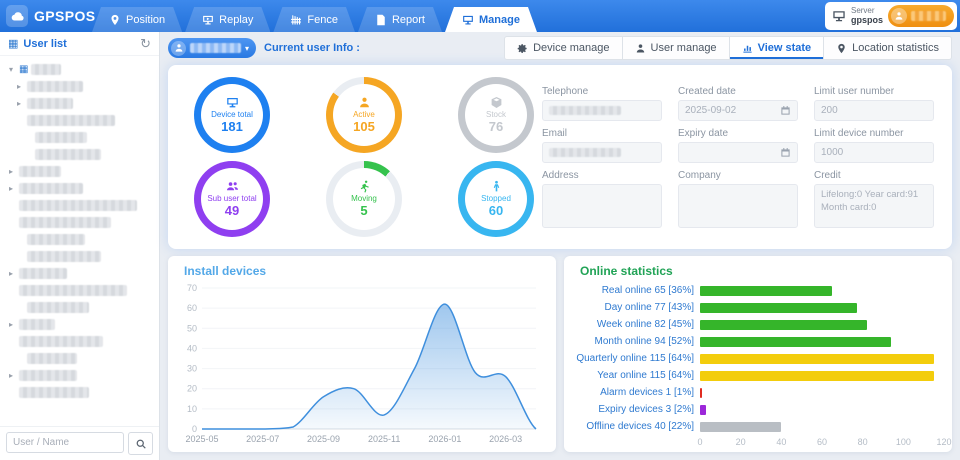 This screenshot has width=960, height=460. What do you see at coordinates (364, 126) in the screenshot?
I see `gauge-value: 105` at bounding box center [364, 126].